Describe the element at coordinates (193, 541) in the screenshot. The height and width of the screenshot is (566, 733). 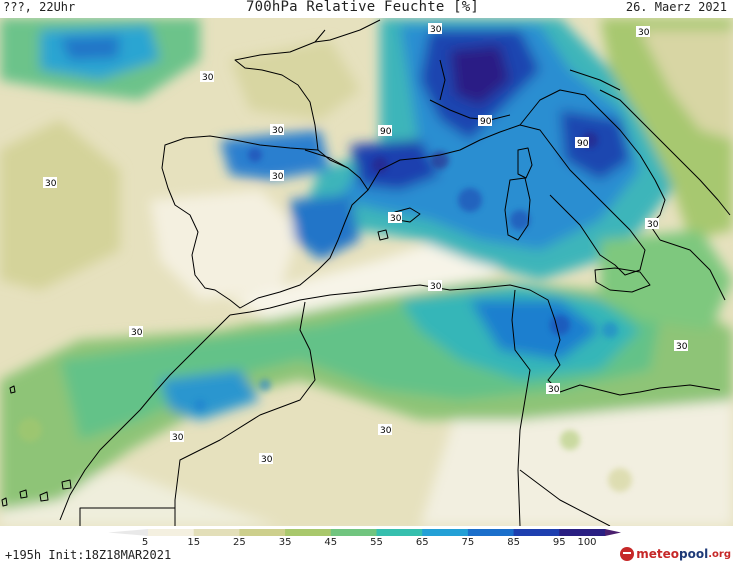
I see `color-scale-tick: 15` at that location.